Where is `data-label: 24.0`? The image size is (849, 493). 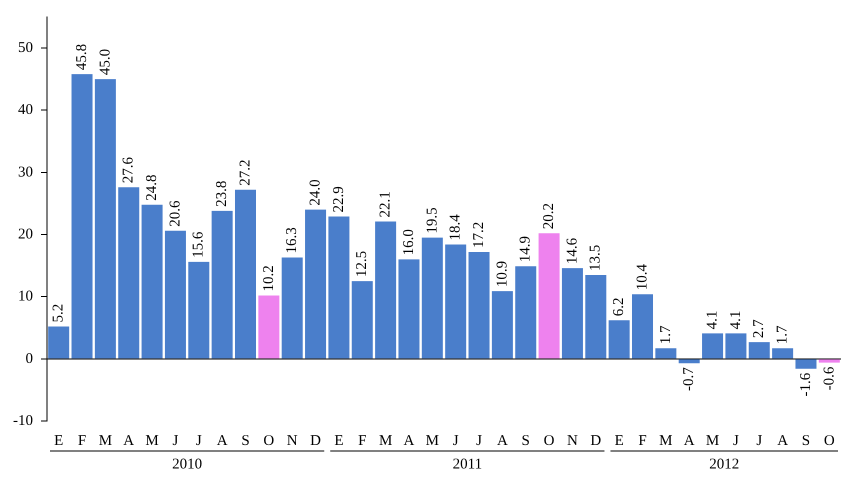 data-label: 24.0 is located at coordinates (315, 192).